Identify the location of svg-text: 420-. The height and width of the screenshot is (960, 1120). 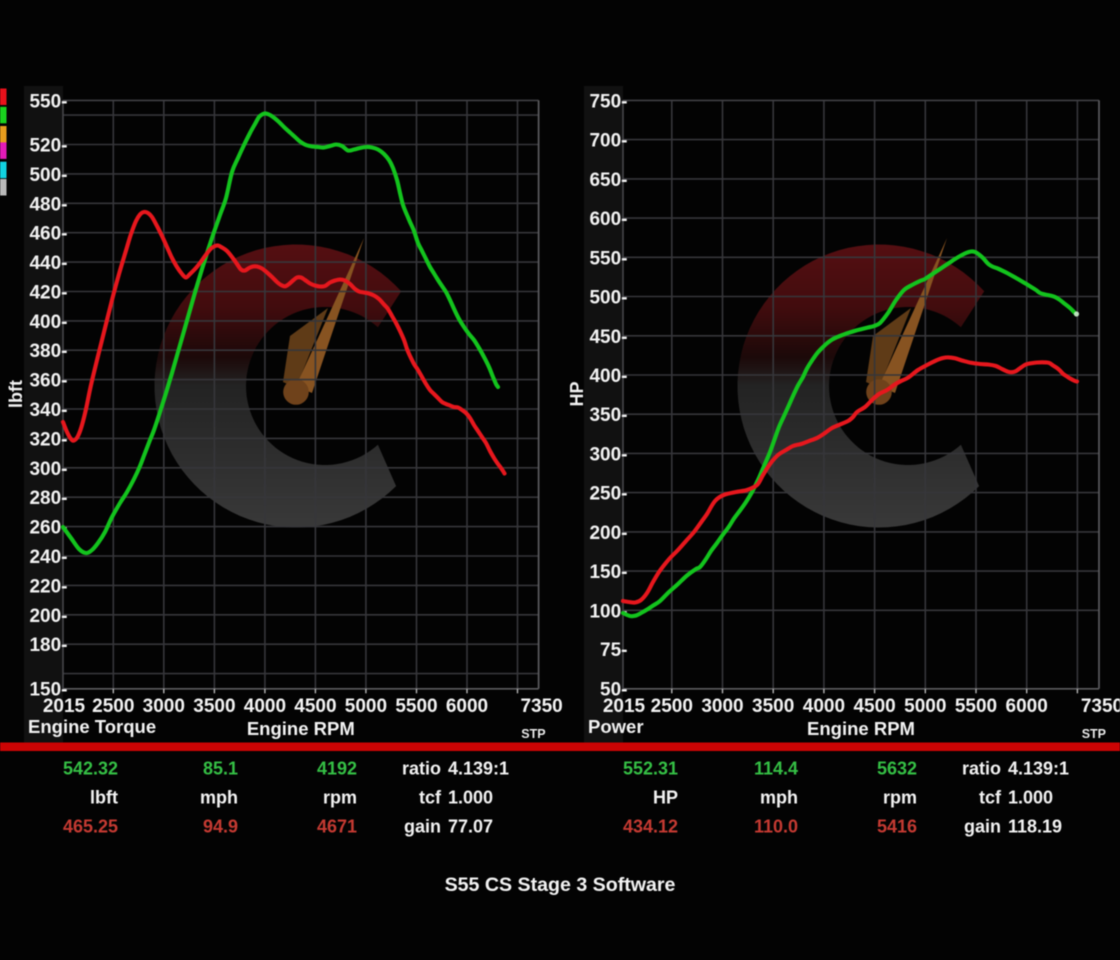
(48, 293).